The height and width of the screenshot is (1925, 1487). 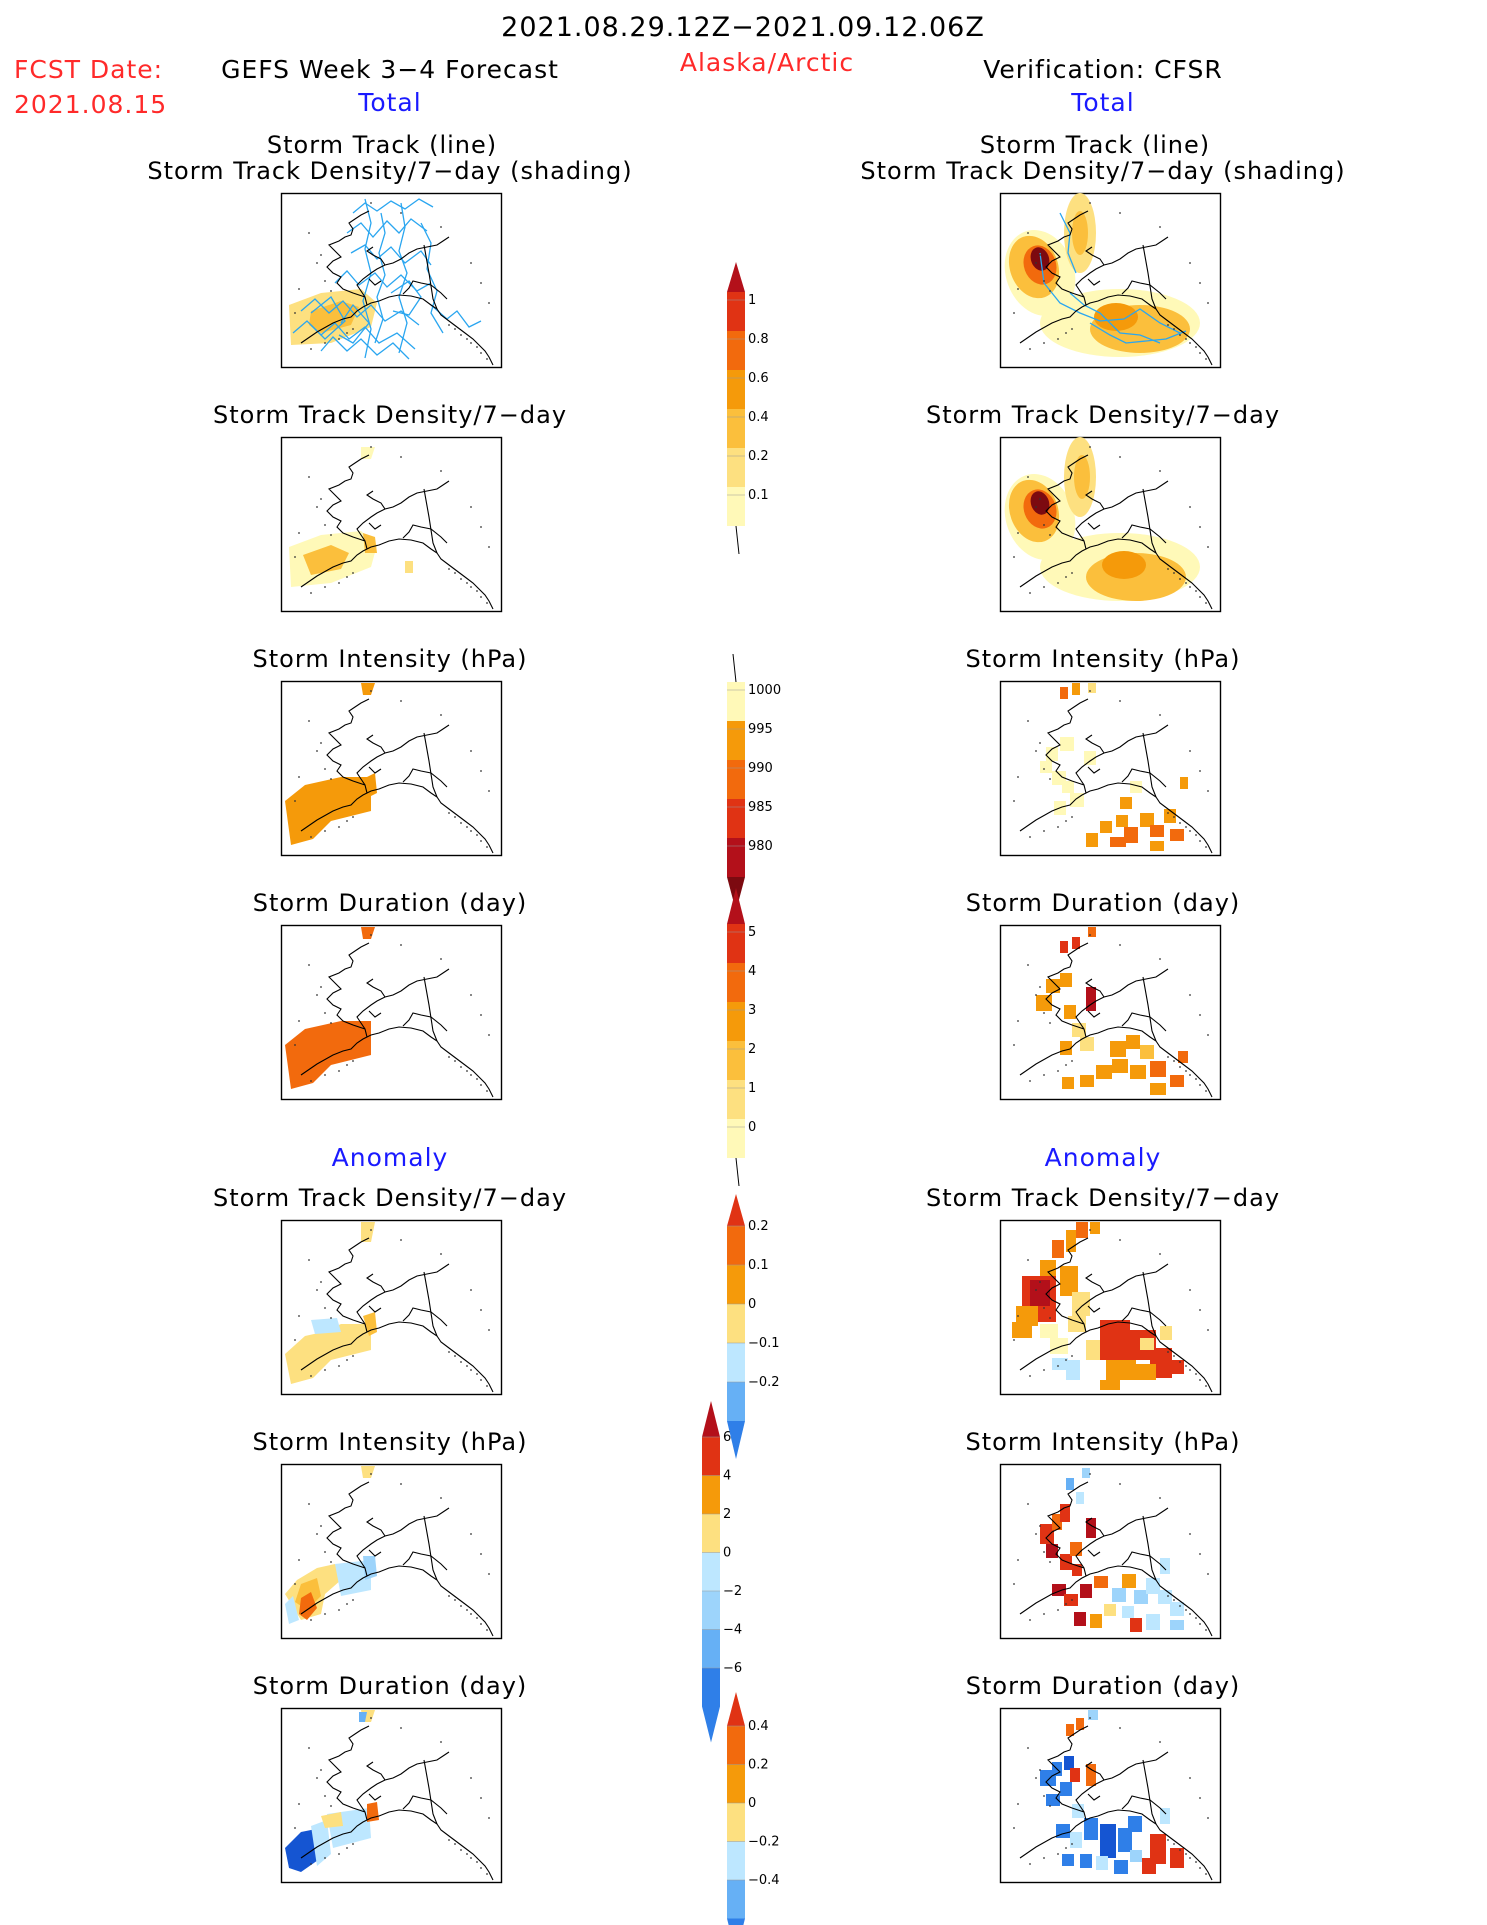 What do you see at coordinates (736, 740) in the screenshot?
I see `bar-2-segment` at bounding box center [736, 740].